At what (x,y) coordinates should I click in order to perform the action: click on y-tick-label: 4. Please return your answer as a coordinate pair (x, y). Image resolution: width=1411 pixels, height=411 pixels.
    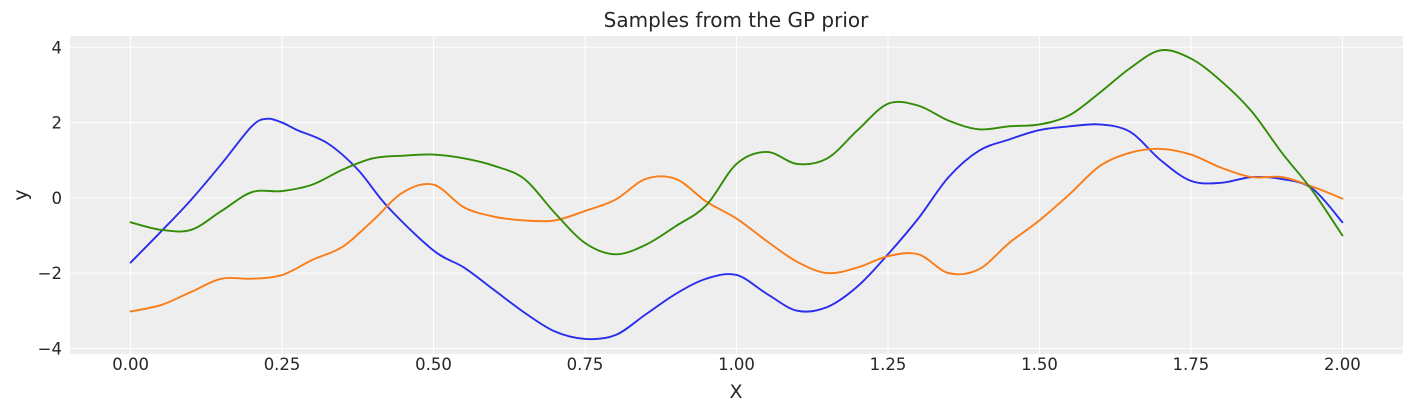
    Looking at the image, I should click on (57, 47).